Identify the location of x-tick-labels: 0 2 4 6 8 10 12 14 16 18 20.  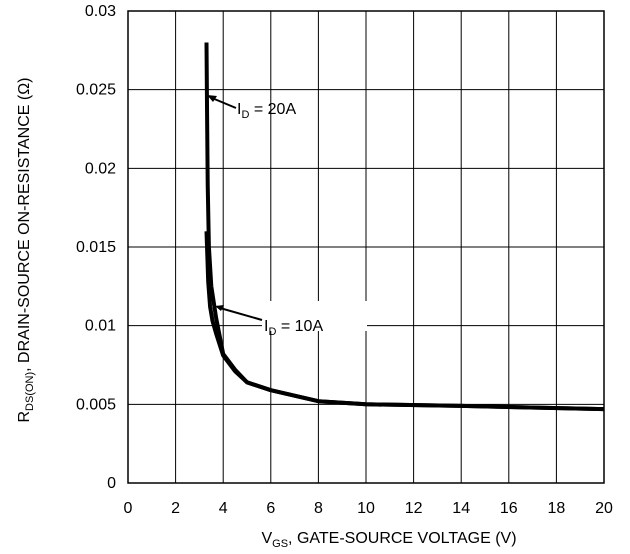
(368, 508).